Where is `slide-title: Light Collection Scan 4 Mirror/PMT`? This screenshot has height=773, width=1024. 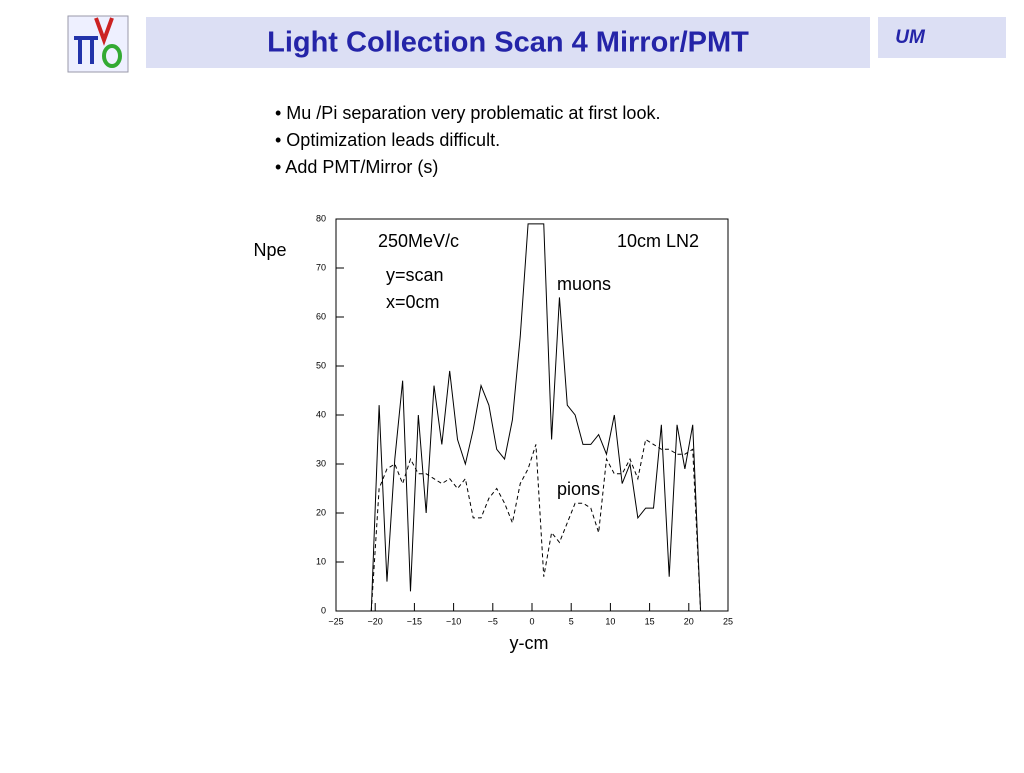
slide-title: Light Collection Scan 4 Mirror/PMT is located at coordinates (508, 43).